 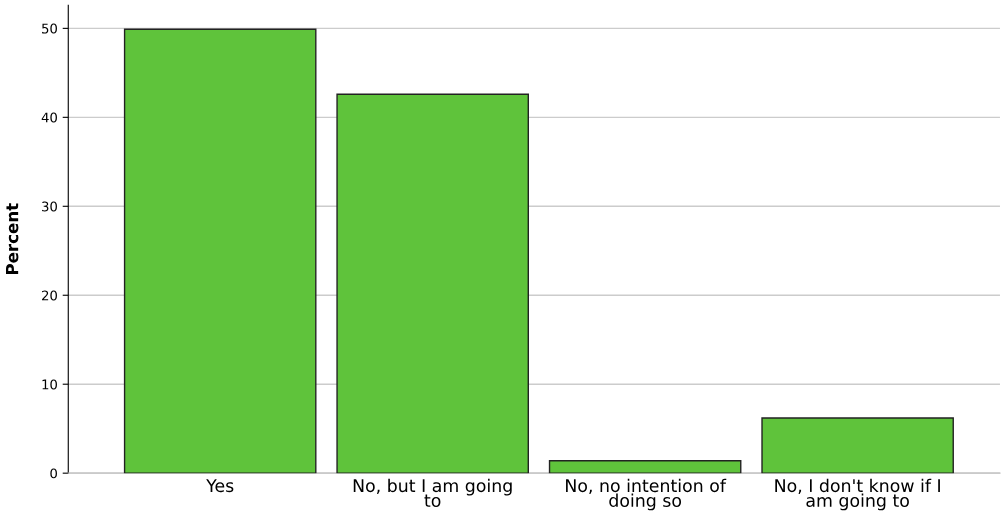 I want to click on x-tick-label: Yes, so click(x=220, y=486).